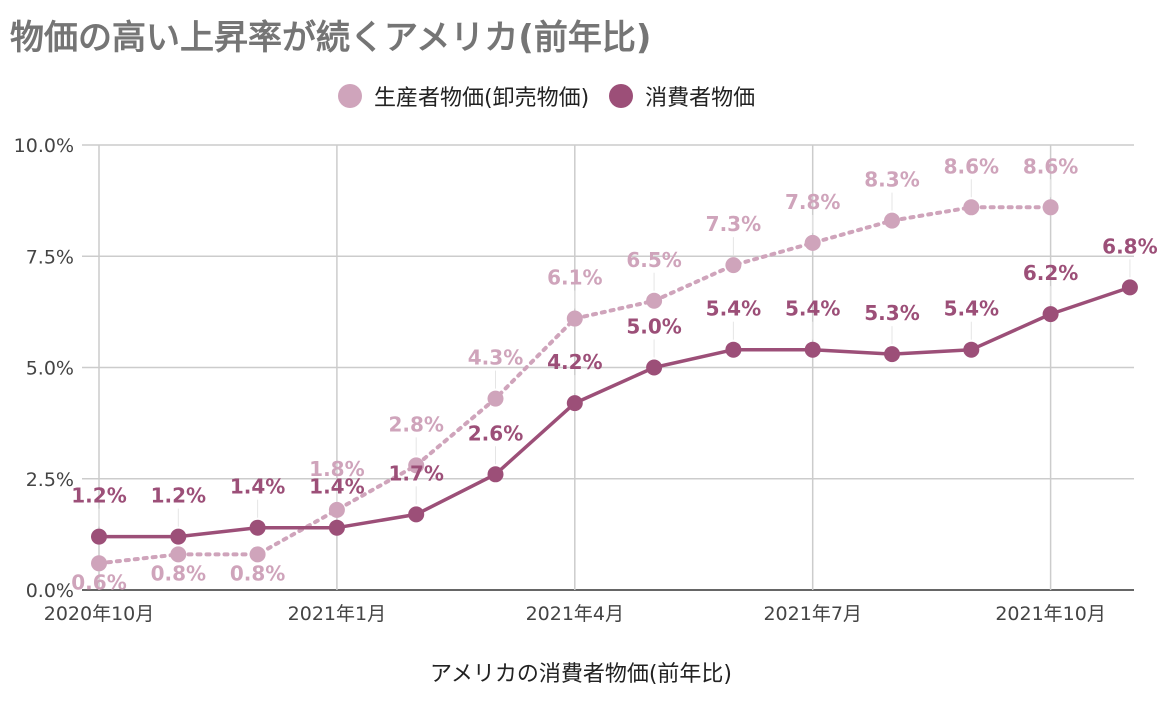  Describe the element at coordinates (812, 202) in the screenshot. I see `data-label-0: 7.8%` at that location.